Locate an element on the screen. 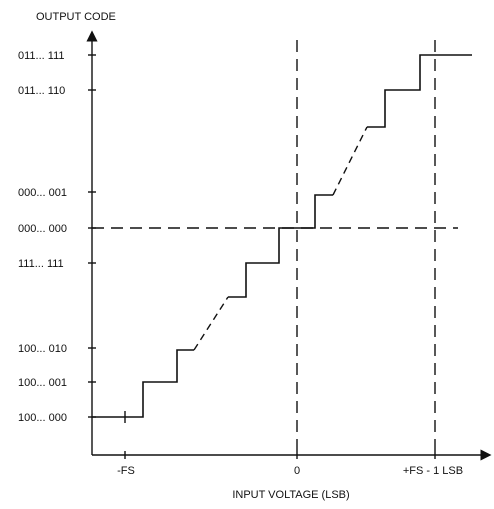 The image size is (494, 509). y-tick-label: 100... 000 is located at coordinates (42, 418).